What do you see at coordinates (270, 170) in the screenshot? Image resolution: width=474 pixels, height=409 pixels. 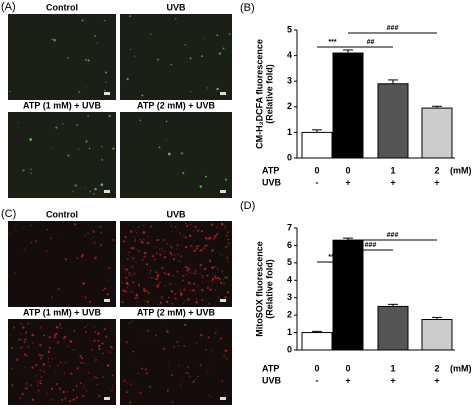 I see `row-label: ATP` at bounding box center [270, 170].